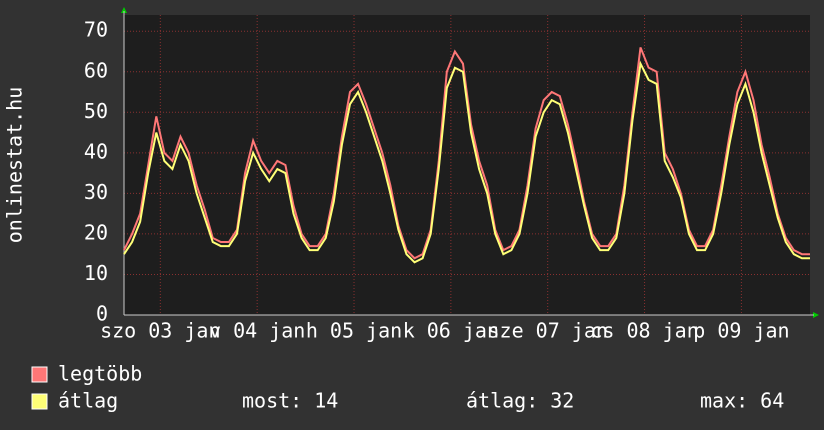 The image size is (824, 430). What do you see at coordinates (272, 401) in the screenshot?
I see `stat-label: most:` at bounding box center [272, 401].